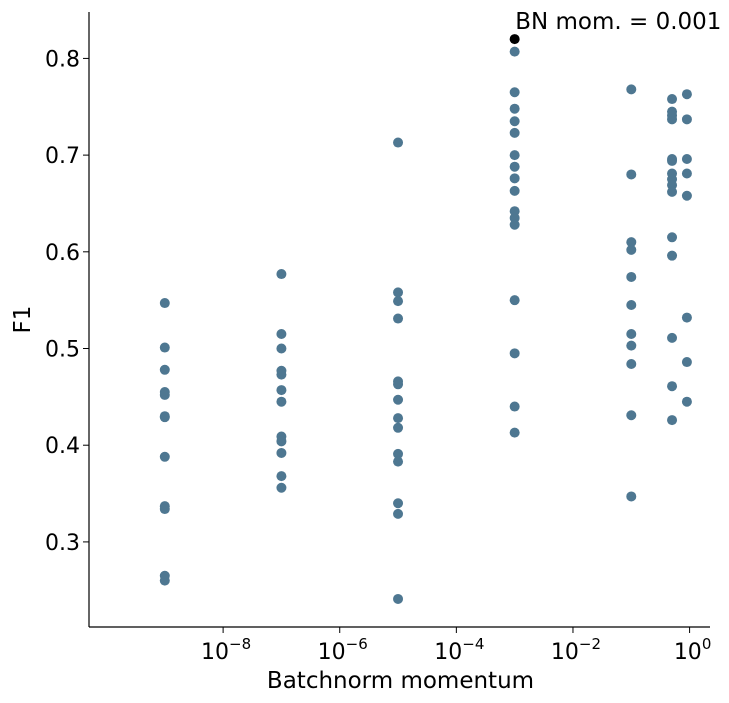 This screenshot has height=703, width=729. Describe the element at coordinates (62, 59) in the screenshot. I see `y-tick-label-5: 0.8` at that location.